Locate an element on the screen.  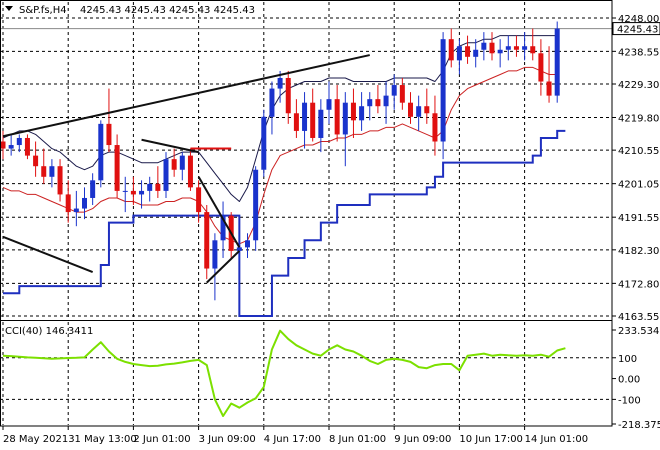
cci-axis-label: 233.5348 is located at coordinates (639, 331).